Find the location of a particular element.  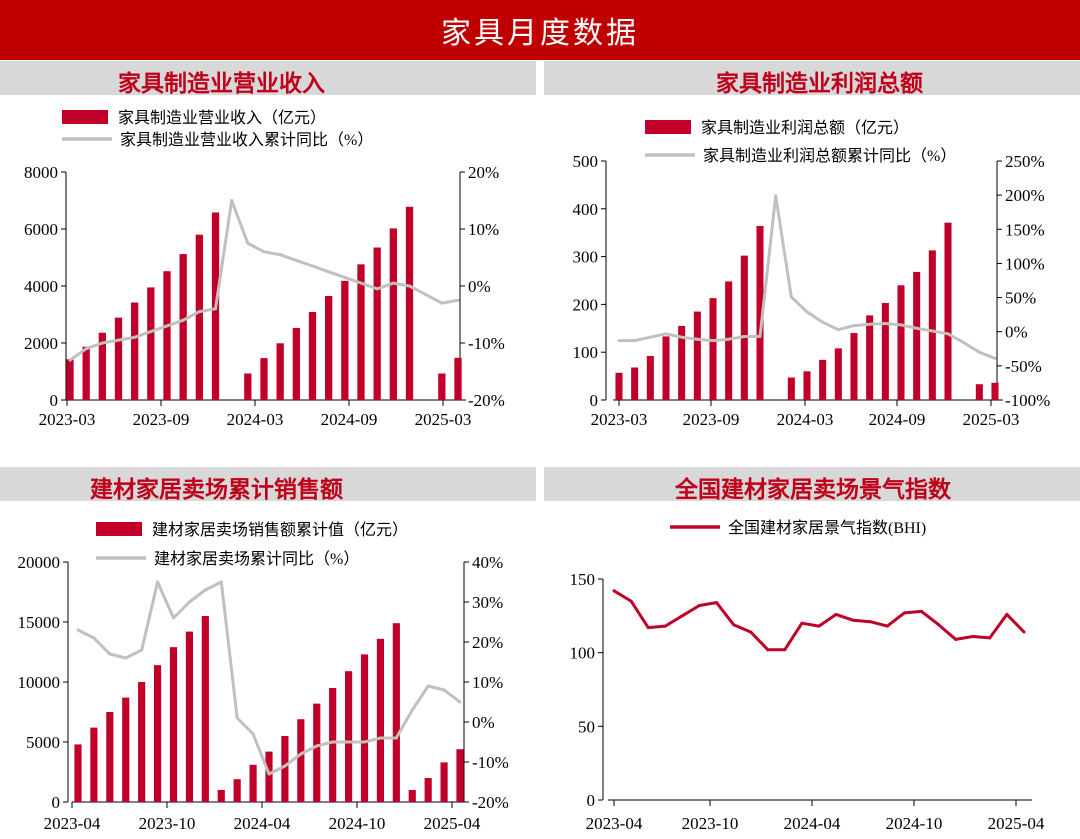

page-title: 家具月度数据 is located at coordinates (540, 33).